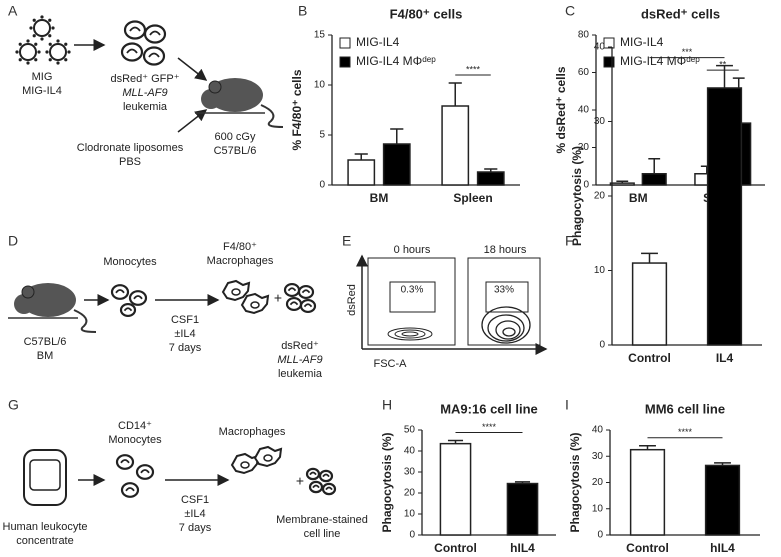 The height and width of the screenshot is (557, 781). What do you see at coordinates (584, 35) in the screenshot?
I see `y-tick-label: 80` at bounding box center [584, 35].